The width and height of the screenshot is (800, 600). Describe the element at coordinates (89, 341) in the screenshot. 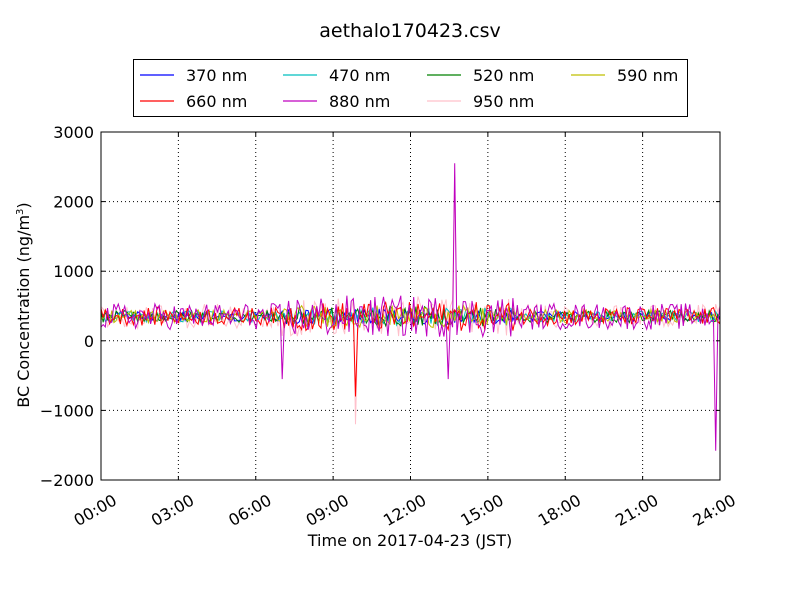

I see `y-tick-label: 0` at that location.